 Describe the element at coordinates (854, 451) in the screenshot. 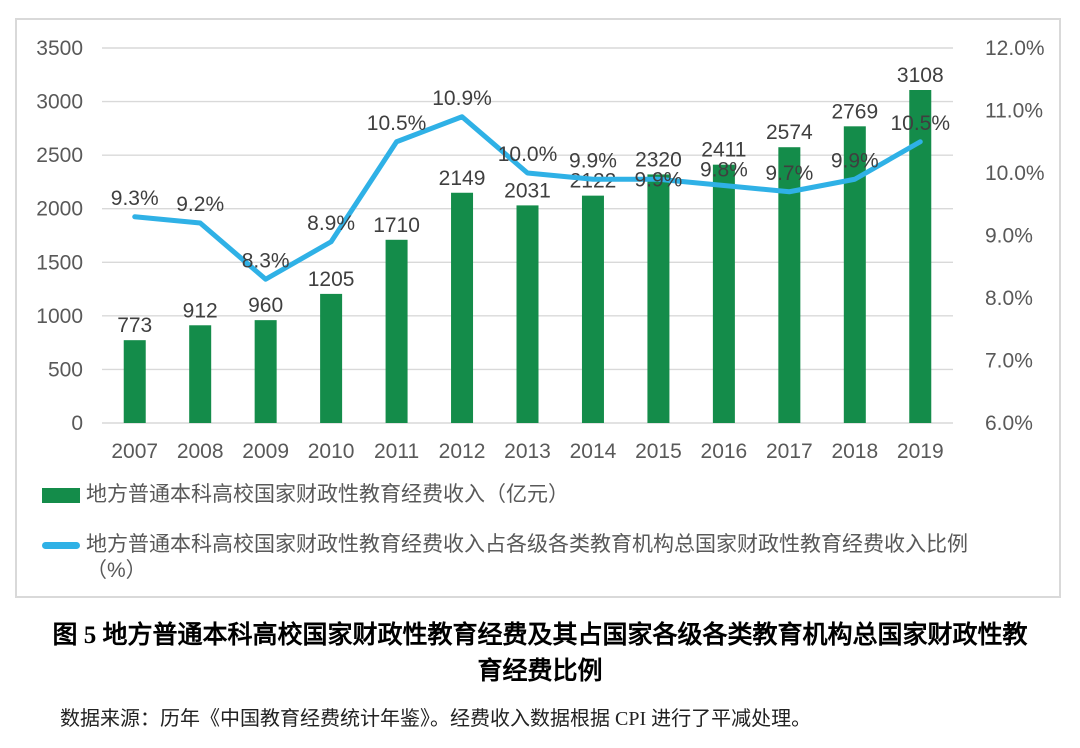

I see `x-axis-year-label: 2018` at that location.